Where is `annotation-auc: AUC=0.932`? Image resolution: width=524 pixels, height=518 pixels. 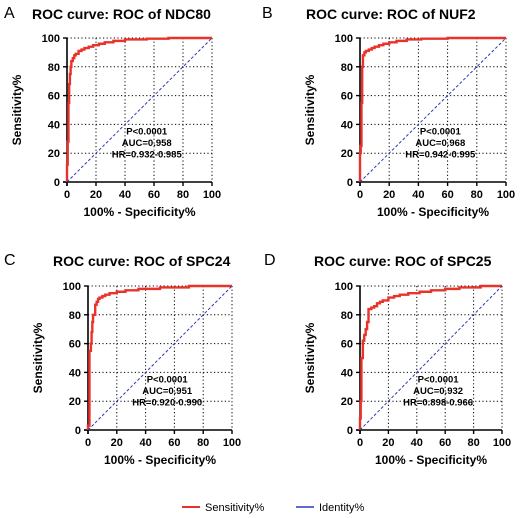 annotation-auc: AUC=0.932 is located at coordinates (438, 391).